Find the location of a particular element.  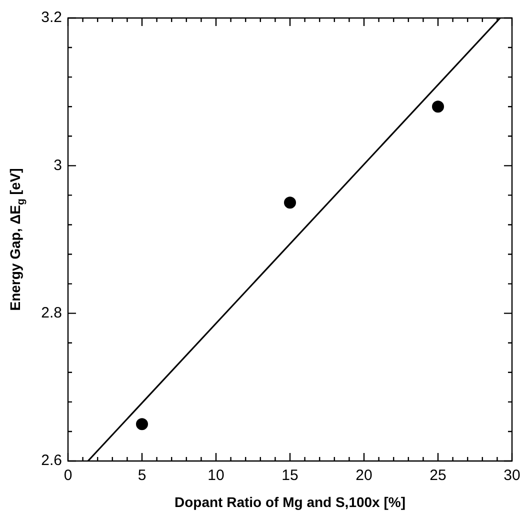

x-tick-label: 5 is located at coordinates (142, 475).